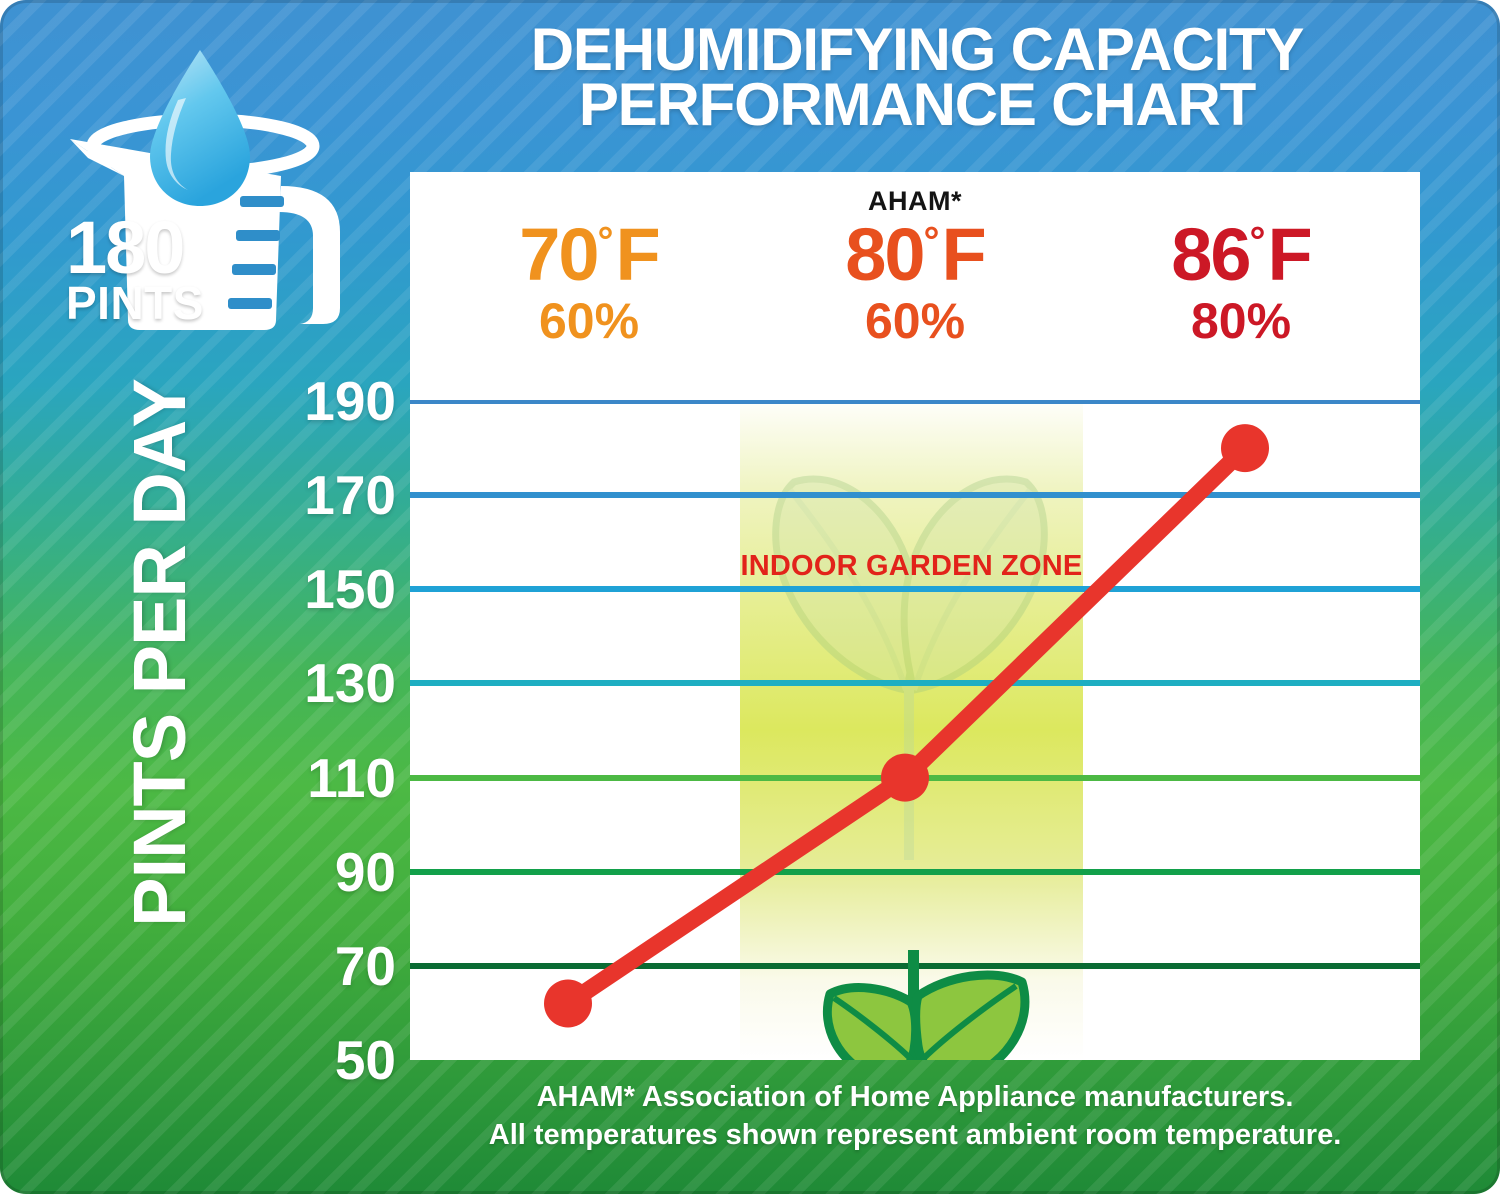  I want to click on badge-text: 180 PINTS, so click(181, 268).